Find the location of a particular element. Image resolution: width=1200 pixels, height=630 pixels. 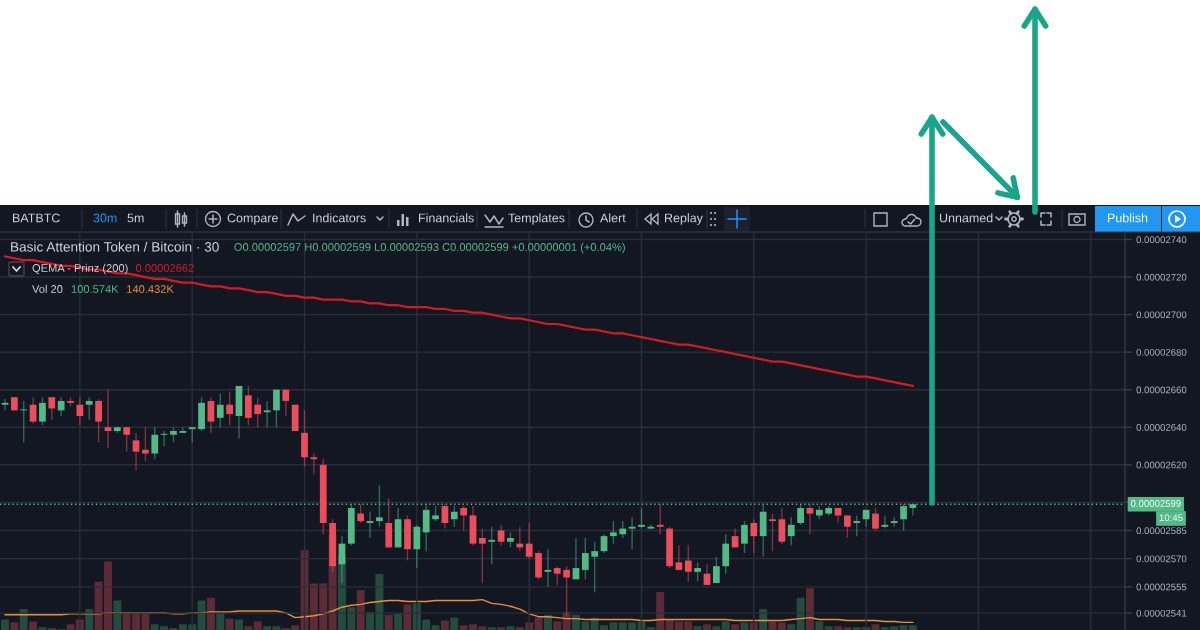

y-tick-label: 0.00002660 is located at coordinates (1161, 390).